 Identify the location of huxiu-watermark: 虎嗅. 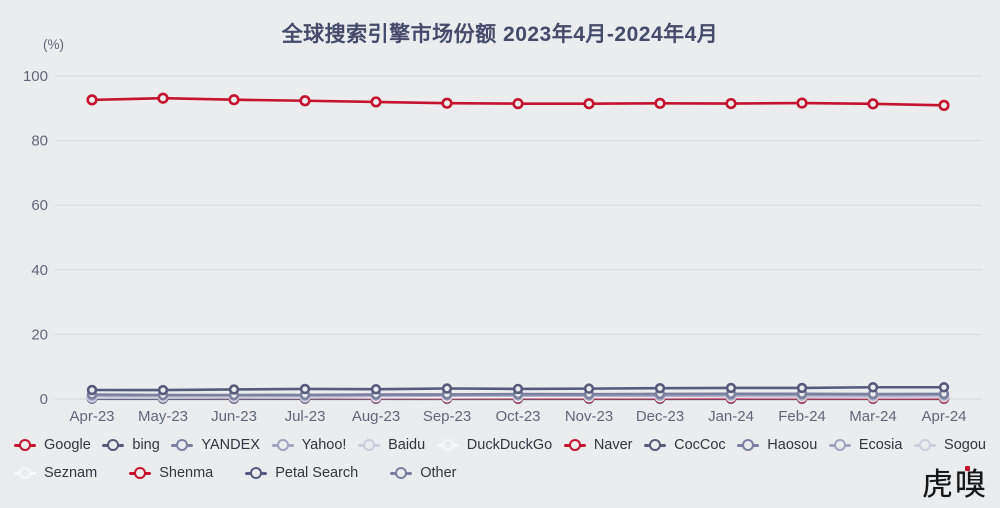
(955, 484).